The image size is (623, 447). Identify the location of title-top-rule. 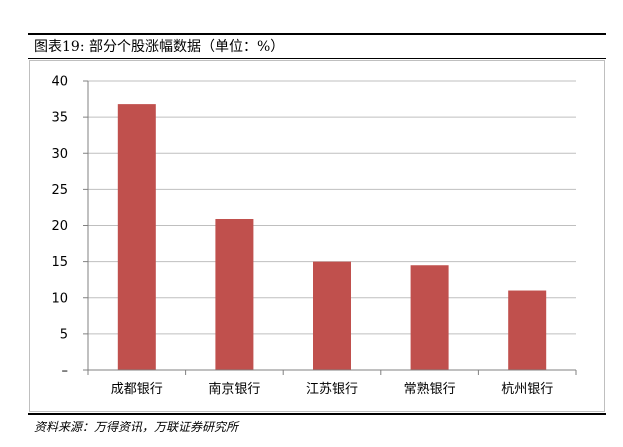
(317, 34).